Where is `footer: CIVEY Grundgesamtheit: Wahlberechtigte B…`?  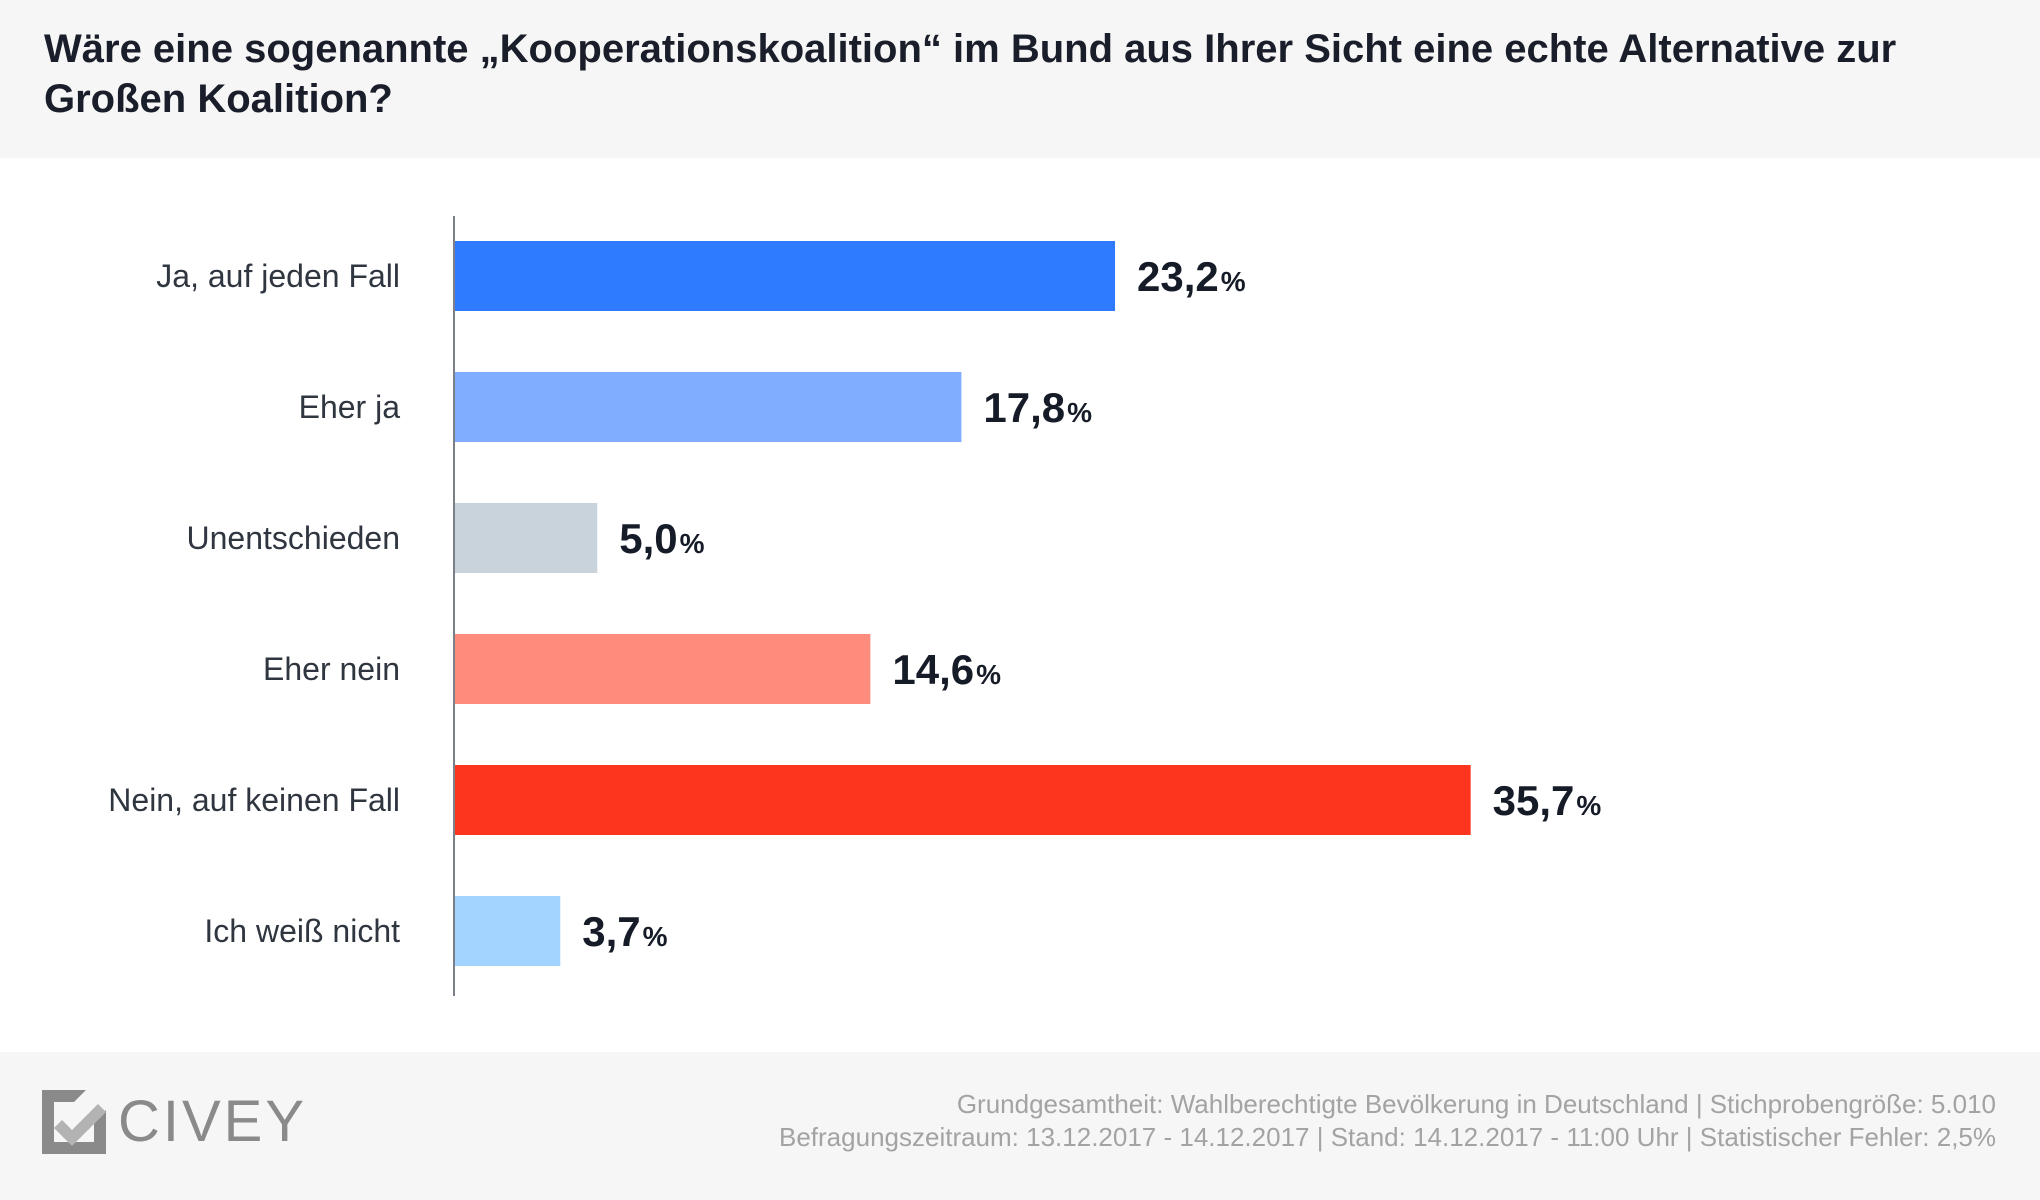
footer: CIVEY Grundgesamtheit: Wahlberechtigte B… is located at coordinates (1020, 1126).